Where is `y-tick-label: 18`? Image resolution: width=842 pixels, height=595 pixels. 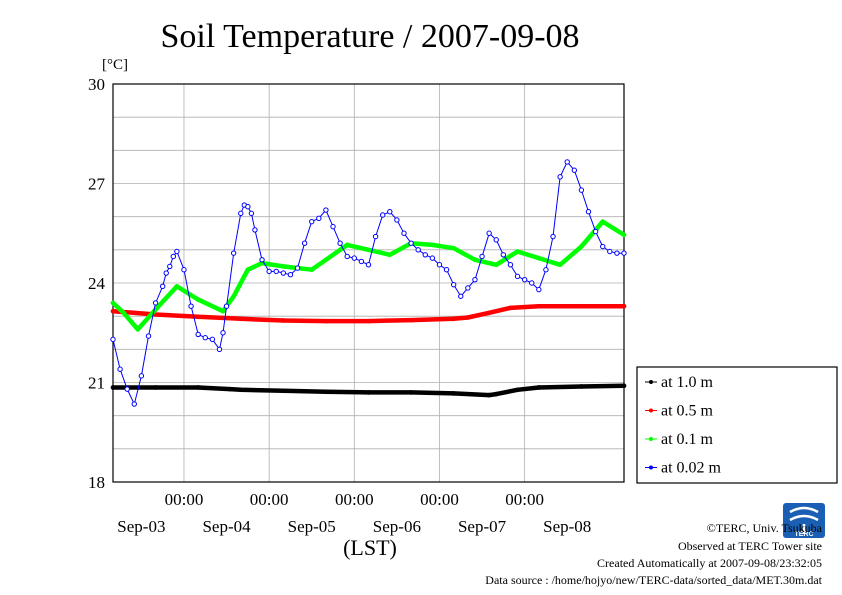
y-tick-label: 18 is located at coordinates (96, 482).